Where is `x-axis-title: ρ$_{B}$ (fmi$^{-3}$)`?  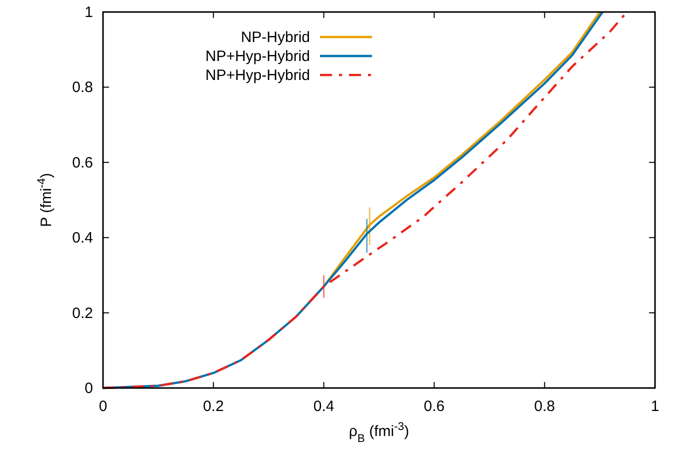
x-axis-title: ρ$_{B}$ (fmi$^{-3}$) is located at coordinates (379, 433).